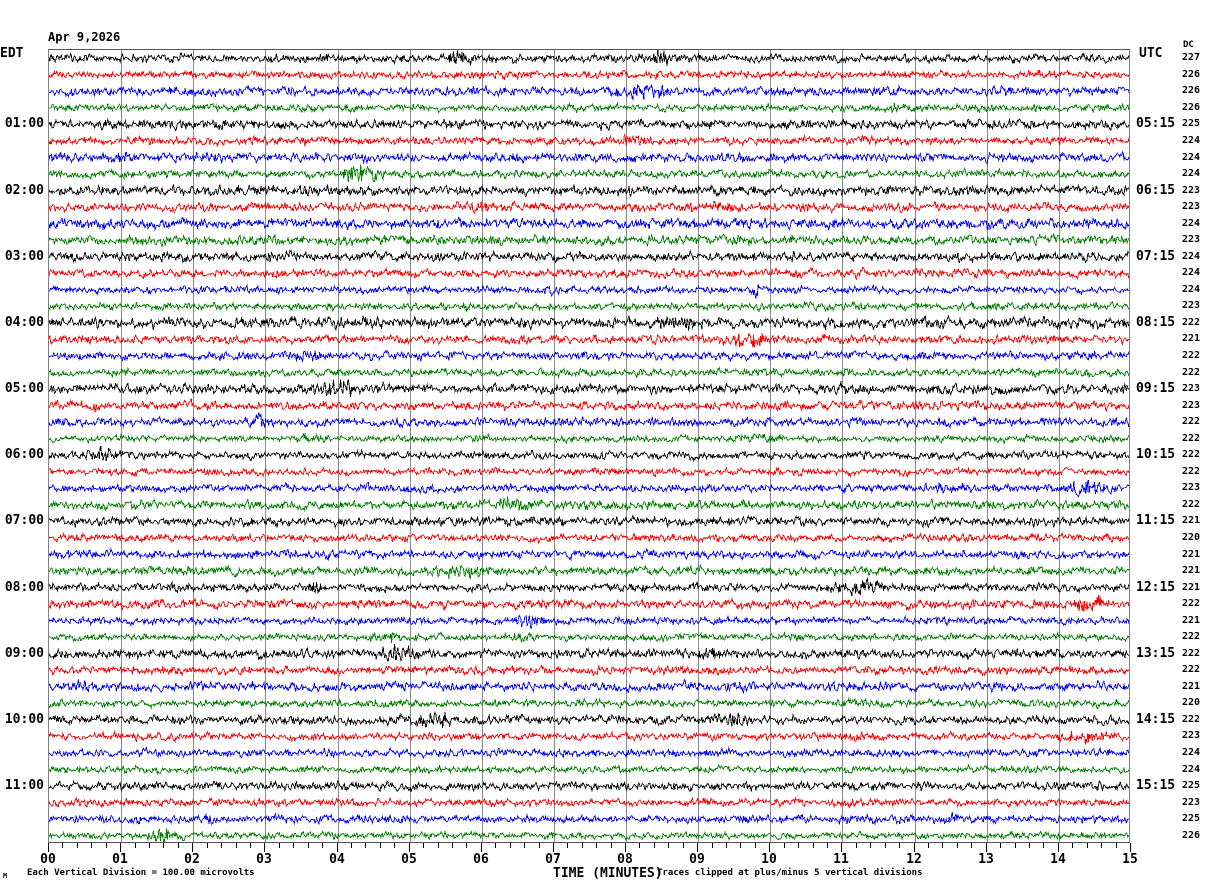 The image size is (1210, 886). What do you see at coordinates (24, 785) in the screenshot?
I see `edt-tick-1100: 11:00` at bounding box center [24, 785].